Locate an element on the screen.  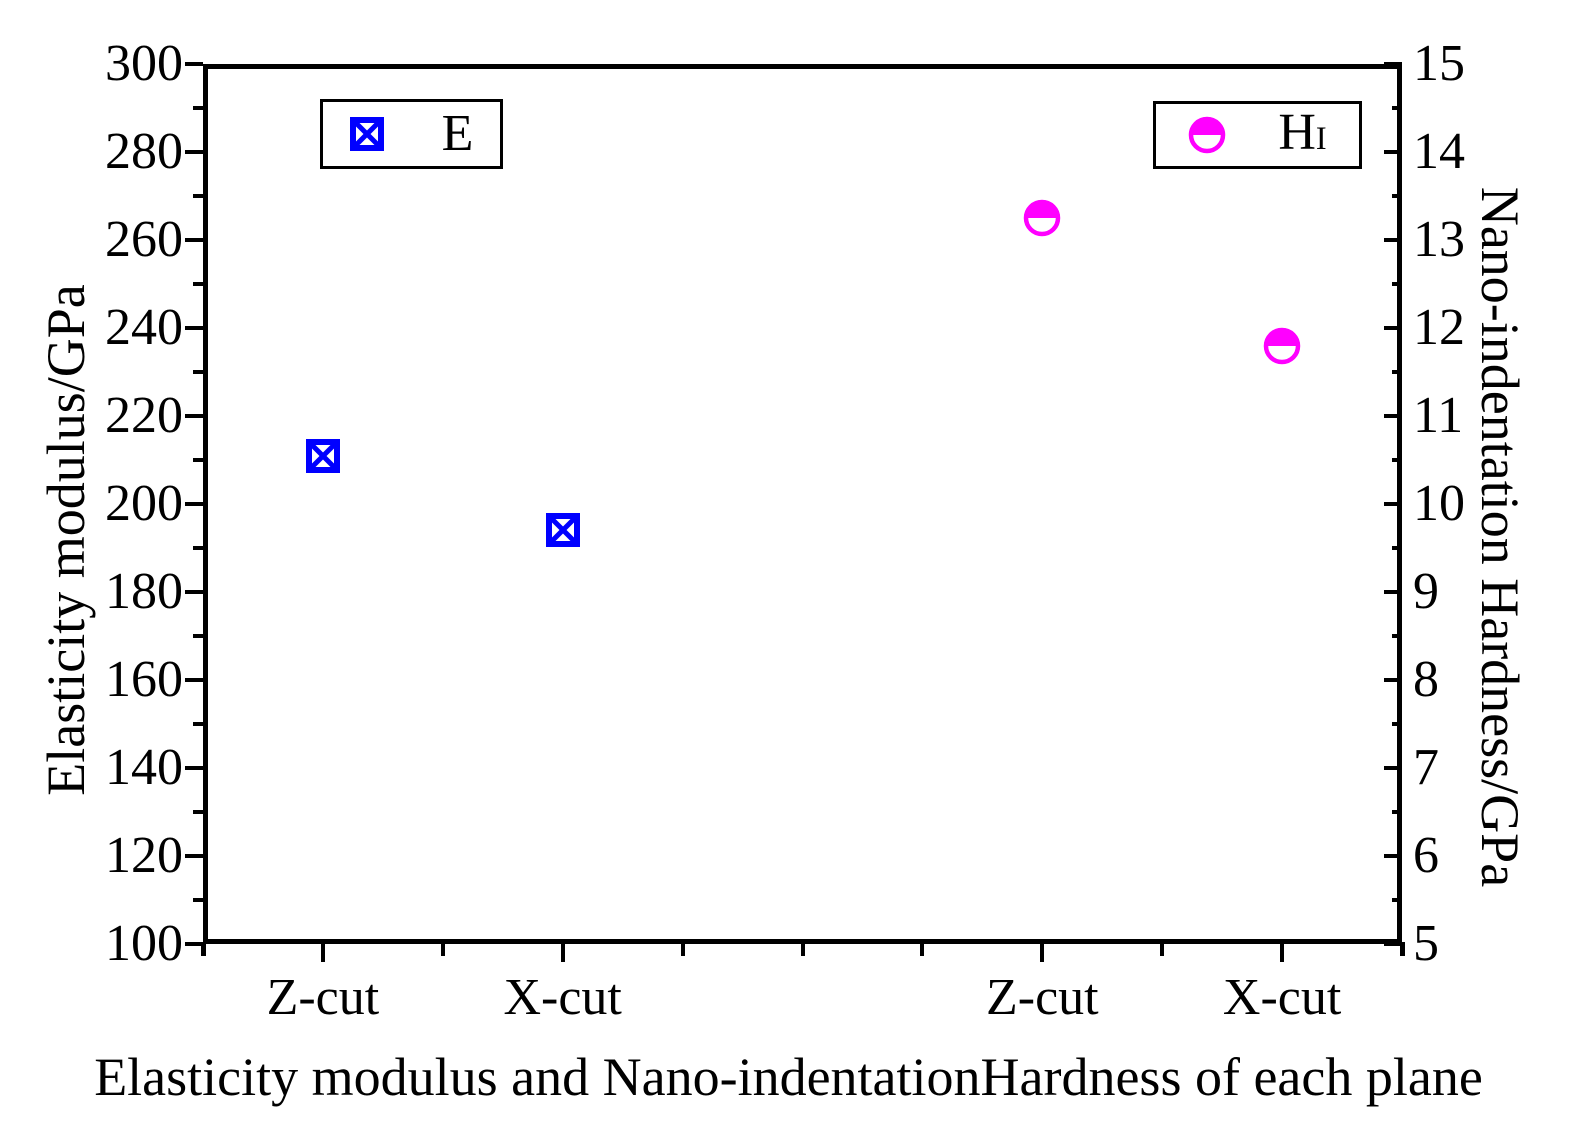
x-axis-category-label: X-cut is located at coordinates (1282, 997).